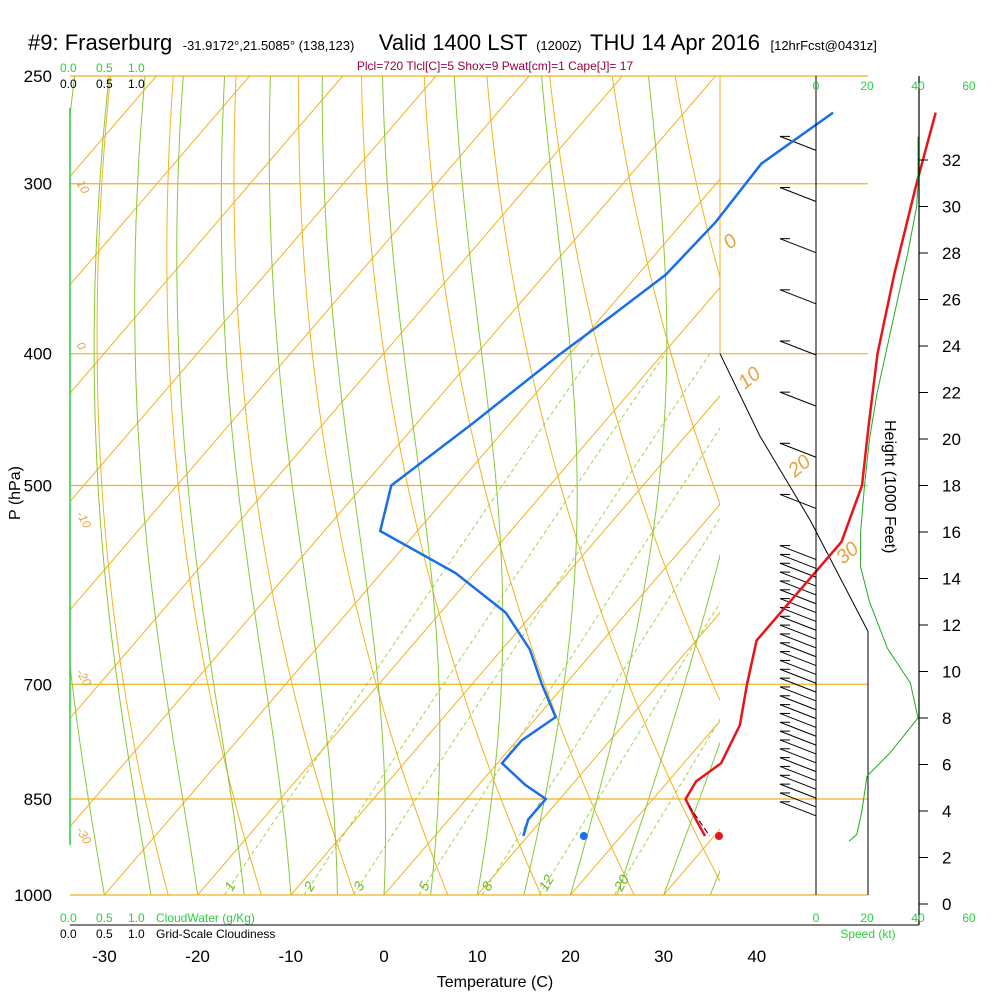 The height and width of the screenshot is (1000, 1000). What do you see at coordinates (918, 918) in the screenshot?
I see `speed-tick-bottom: 40` at bounding box center [918, 918].